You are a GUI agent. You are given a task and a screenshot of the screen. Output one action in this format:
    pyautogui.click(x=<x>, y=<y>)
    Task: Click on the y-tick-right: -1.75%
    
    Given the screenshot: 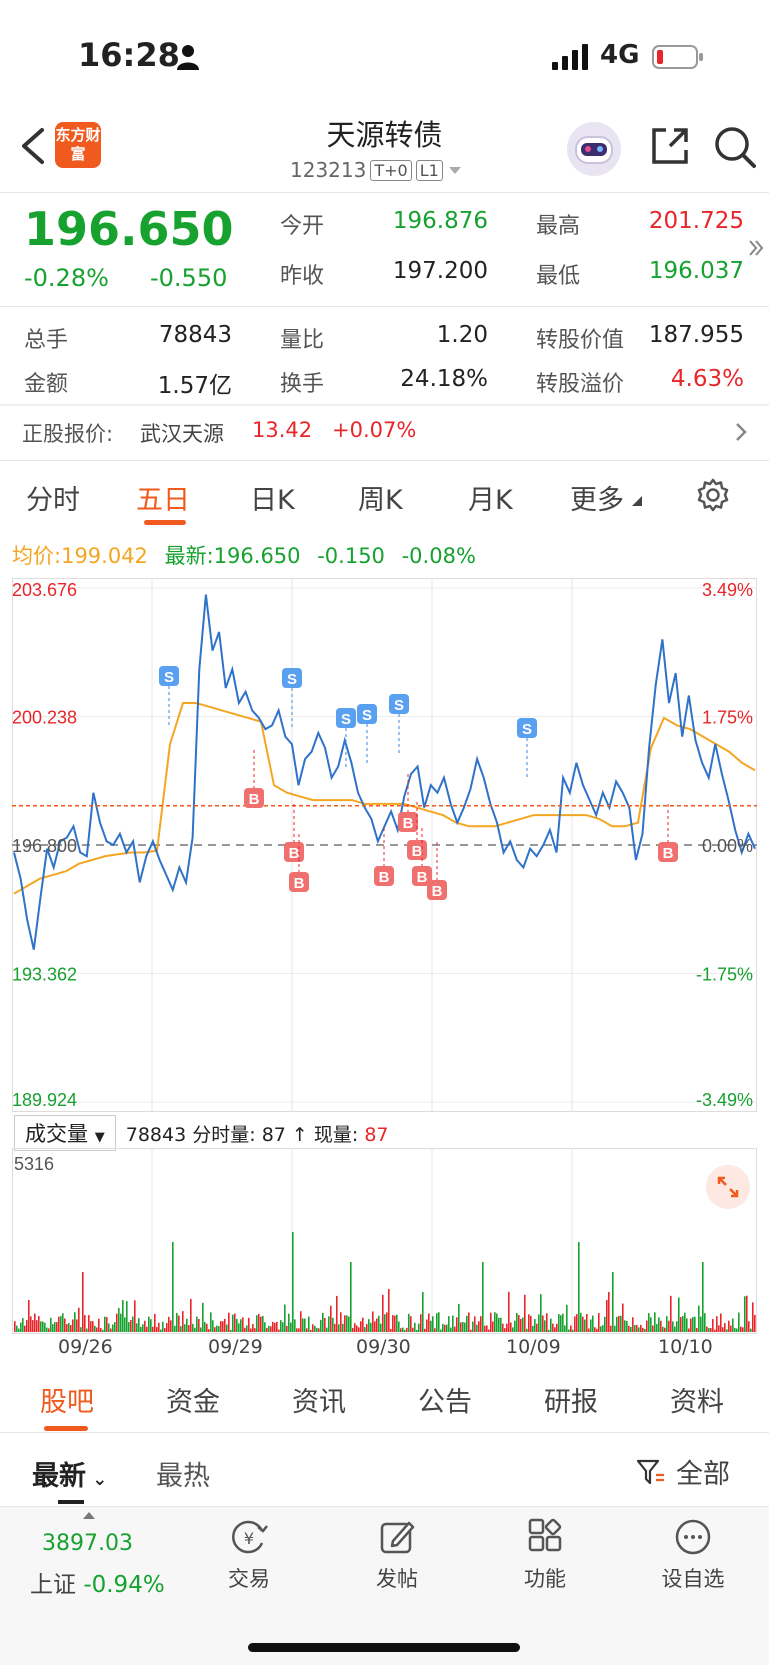 What is the action you would take?
    pyautogui.click(x=724, y=975)
    